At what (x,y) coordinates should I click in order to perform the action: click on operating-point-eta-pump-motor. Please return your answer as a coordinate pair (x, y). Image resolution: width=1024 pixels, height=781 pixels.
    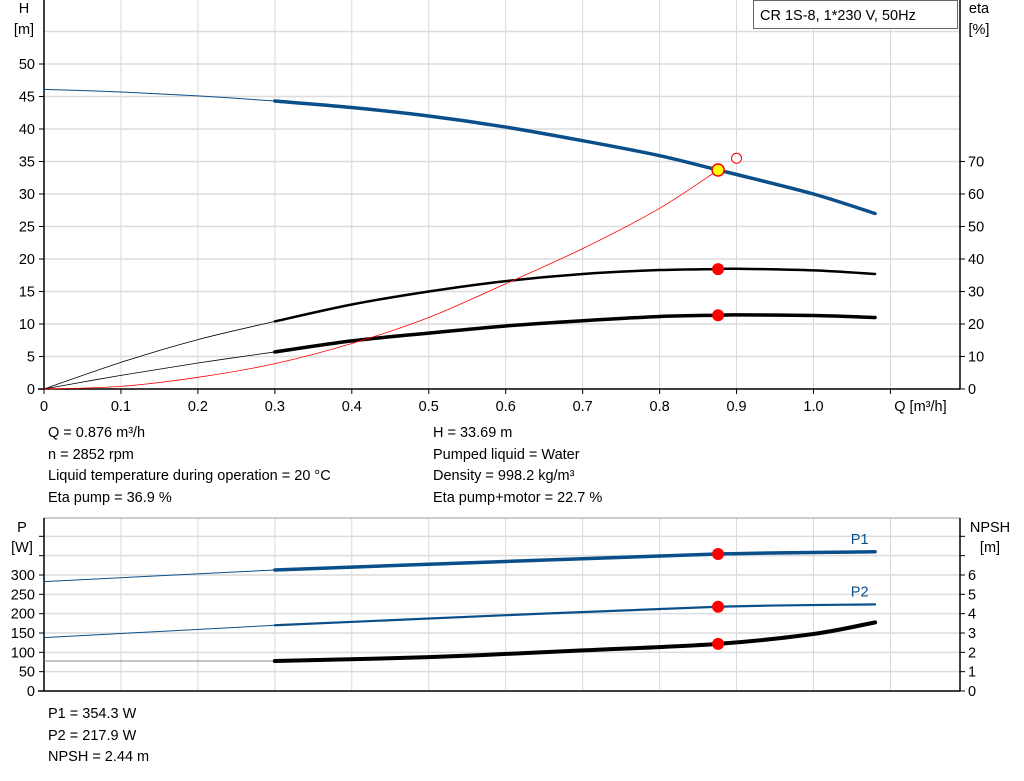
    Looking at the image, I should click on (718, 315).